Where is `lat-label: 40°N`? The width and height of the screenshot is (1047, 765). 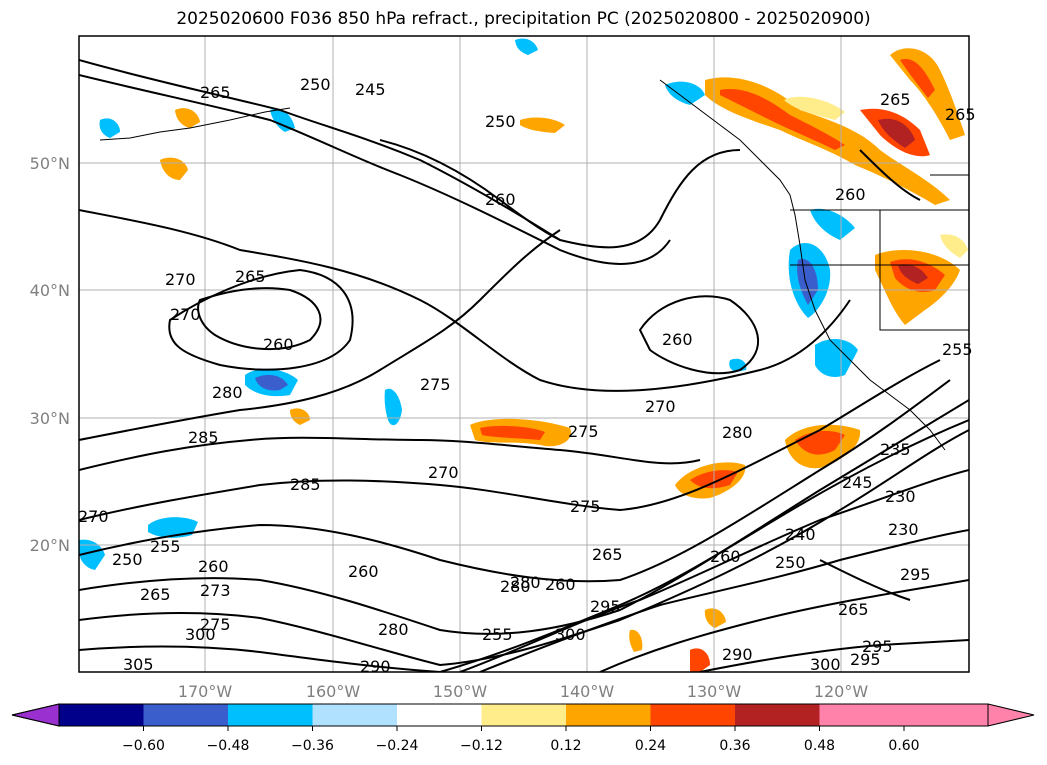 lat-label: 40°N is located at coordinates (50, 290).